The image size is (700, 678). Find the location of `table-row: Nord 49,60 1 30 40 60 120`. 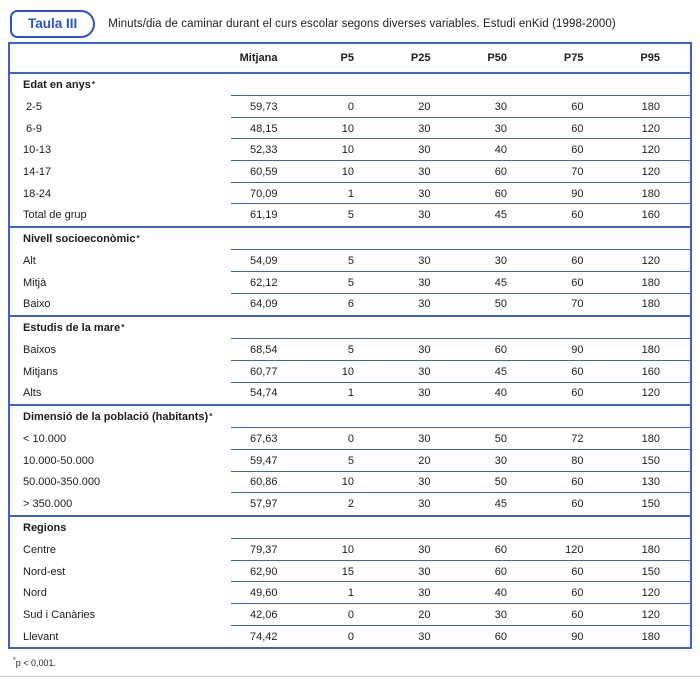

table-row: Nord 49,60 1 30 40 60 120 is located at coordinates (350, 592).